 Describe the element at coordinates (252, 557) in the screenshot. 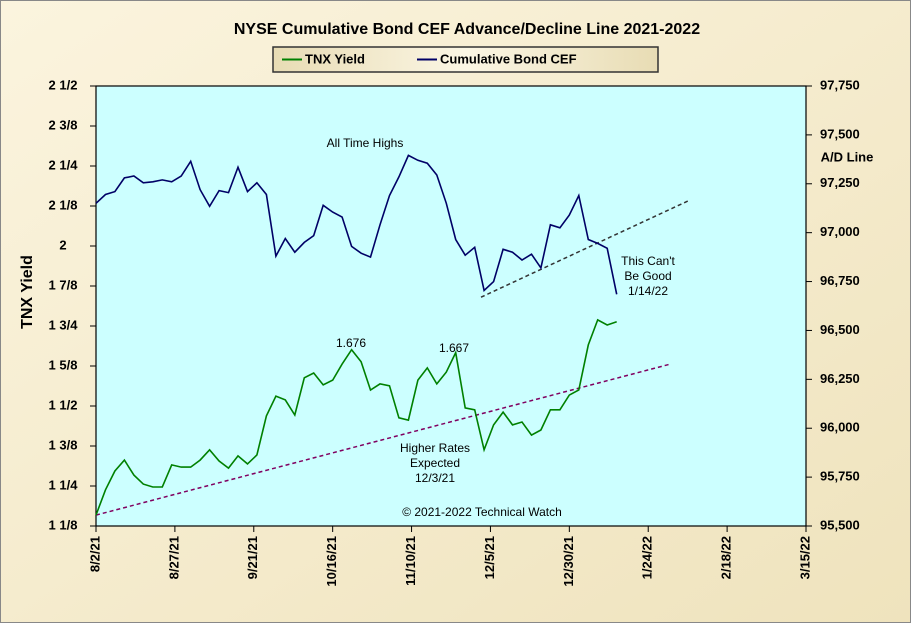

I see `x-tick-label: 9/21/21` at that location.